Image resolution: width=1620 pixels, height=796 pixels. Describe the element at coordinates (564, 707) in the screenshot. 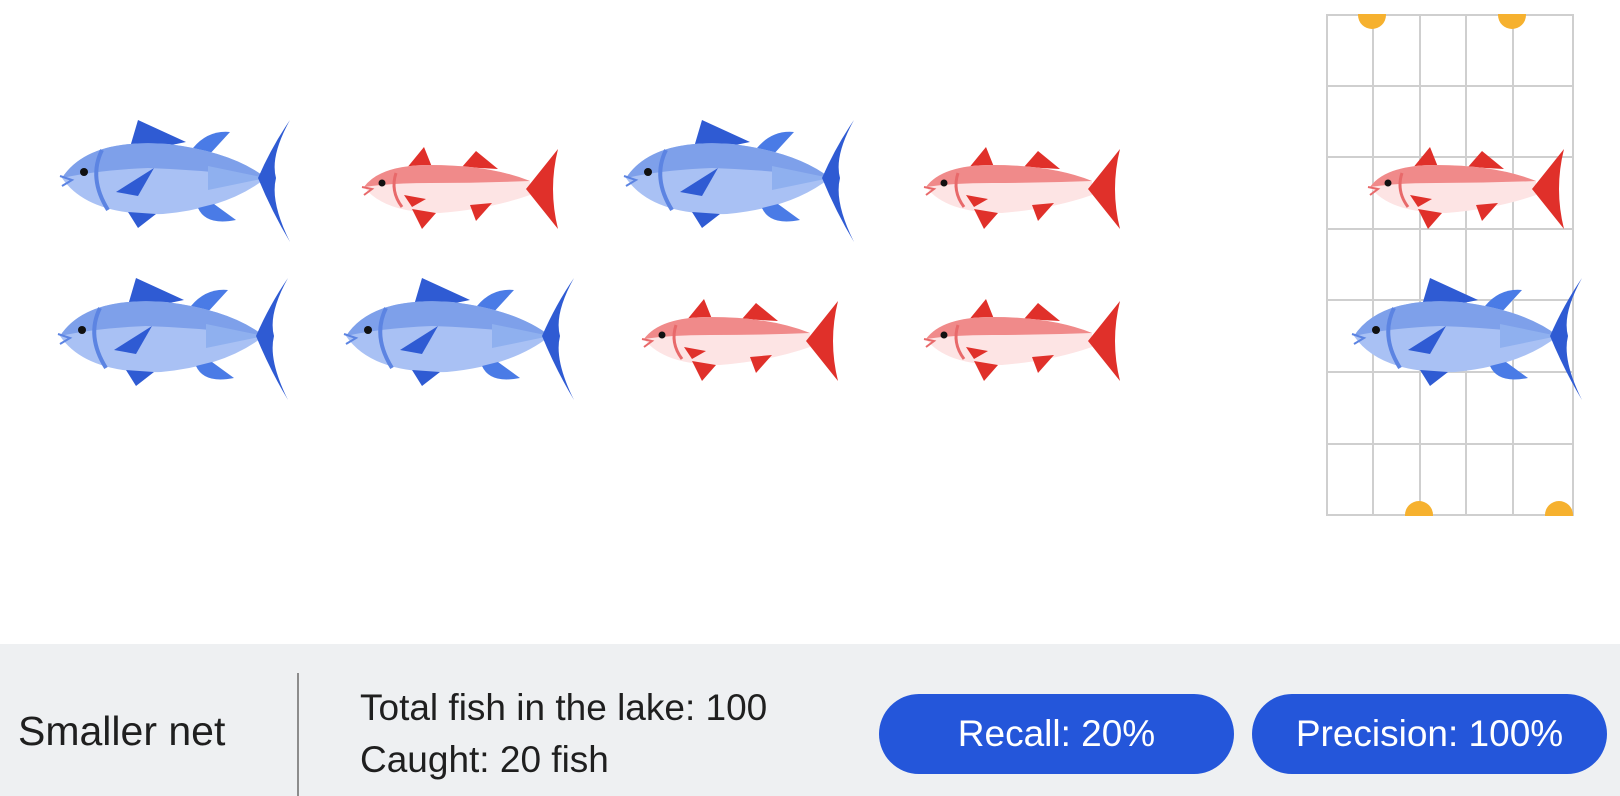

I see `total-fish-text: Total fish in the lake: 100` at that location.